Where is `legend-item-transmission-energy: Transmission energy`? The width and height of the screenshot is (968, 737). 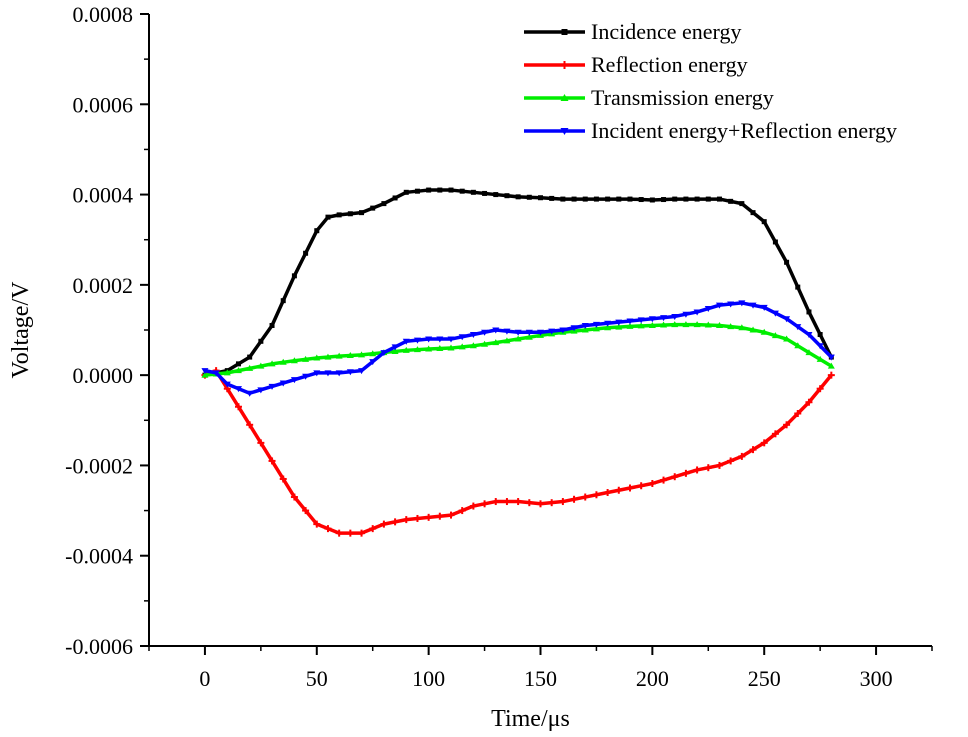 legend-item-transmission-energy: Transmission energy is located at coordinates (649, 97).